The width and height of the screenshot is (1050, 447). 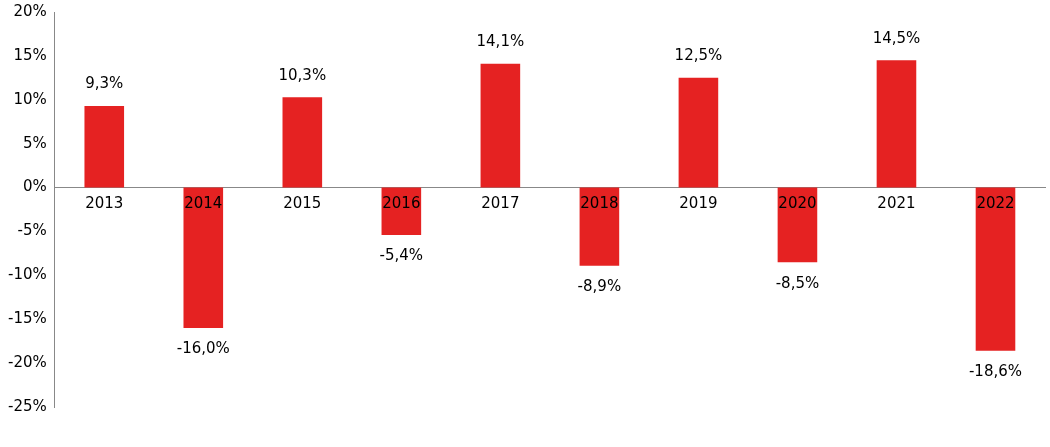 What do you see at coordinates (401, 255) in the screenshot?
I see `data-label: -5,4%` at bounding box center [401, 255].